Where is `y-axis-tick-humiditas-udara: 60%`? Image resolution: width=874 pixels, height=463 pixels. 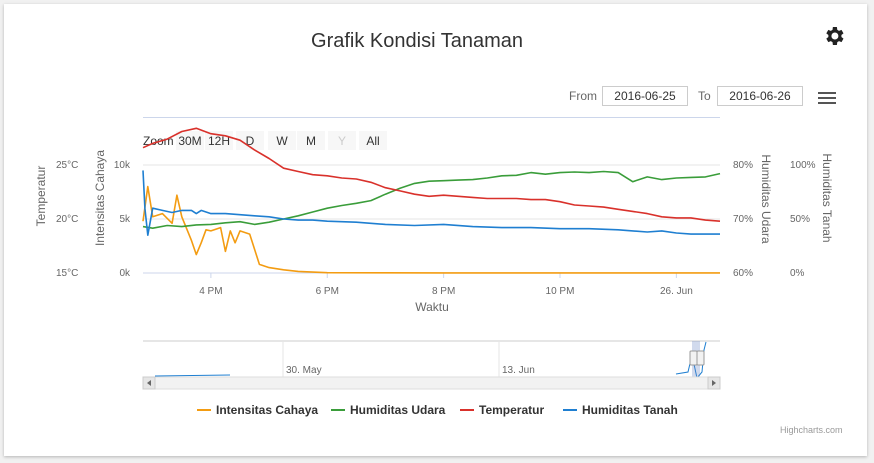
y-axis-tick-humiditas-udara: 60% is located at coordinates (743, 273).